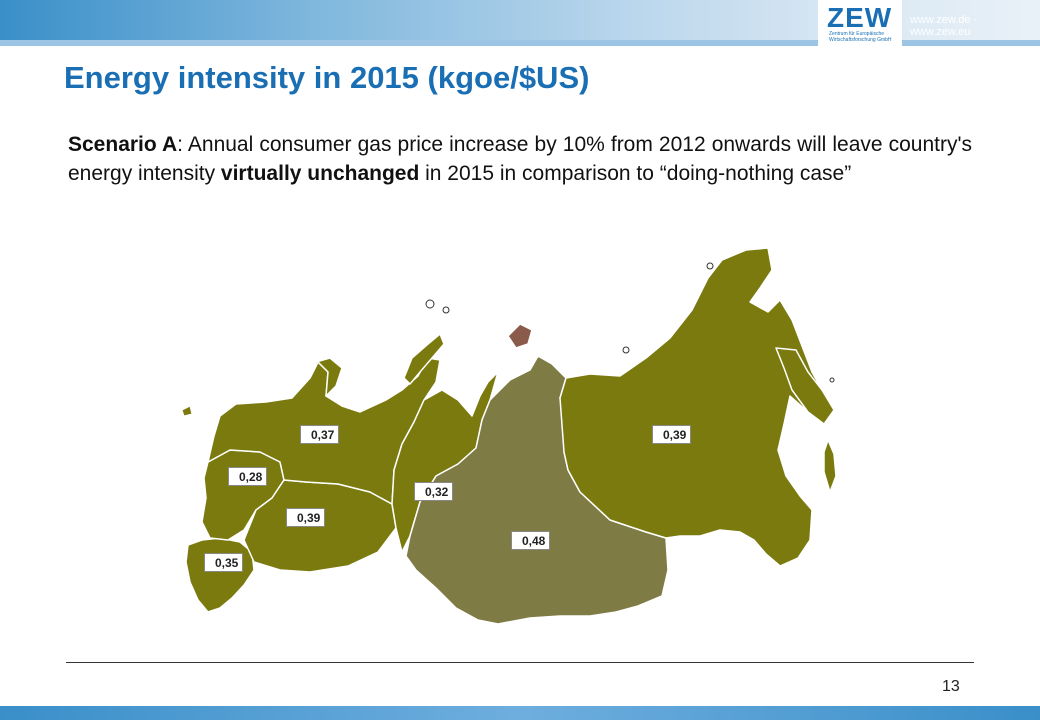 This screenshot has height=720, width=1040. I want to click on region-kola, so click(326, 377).